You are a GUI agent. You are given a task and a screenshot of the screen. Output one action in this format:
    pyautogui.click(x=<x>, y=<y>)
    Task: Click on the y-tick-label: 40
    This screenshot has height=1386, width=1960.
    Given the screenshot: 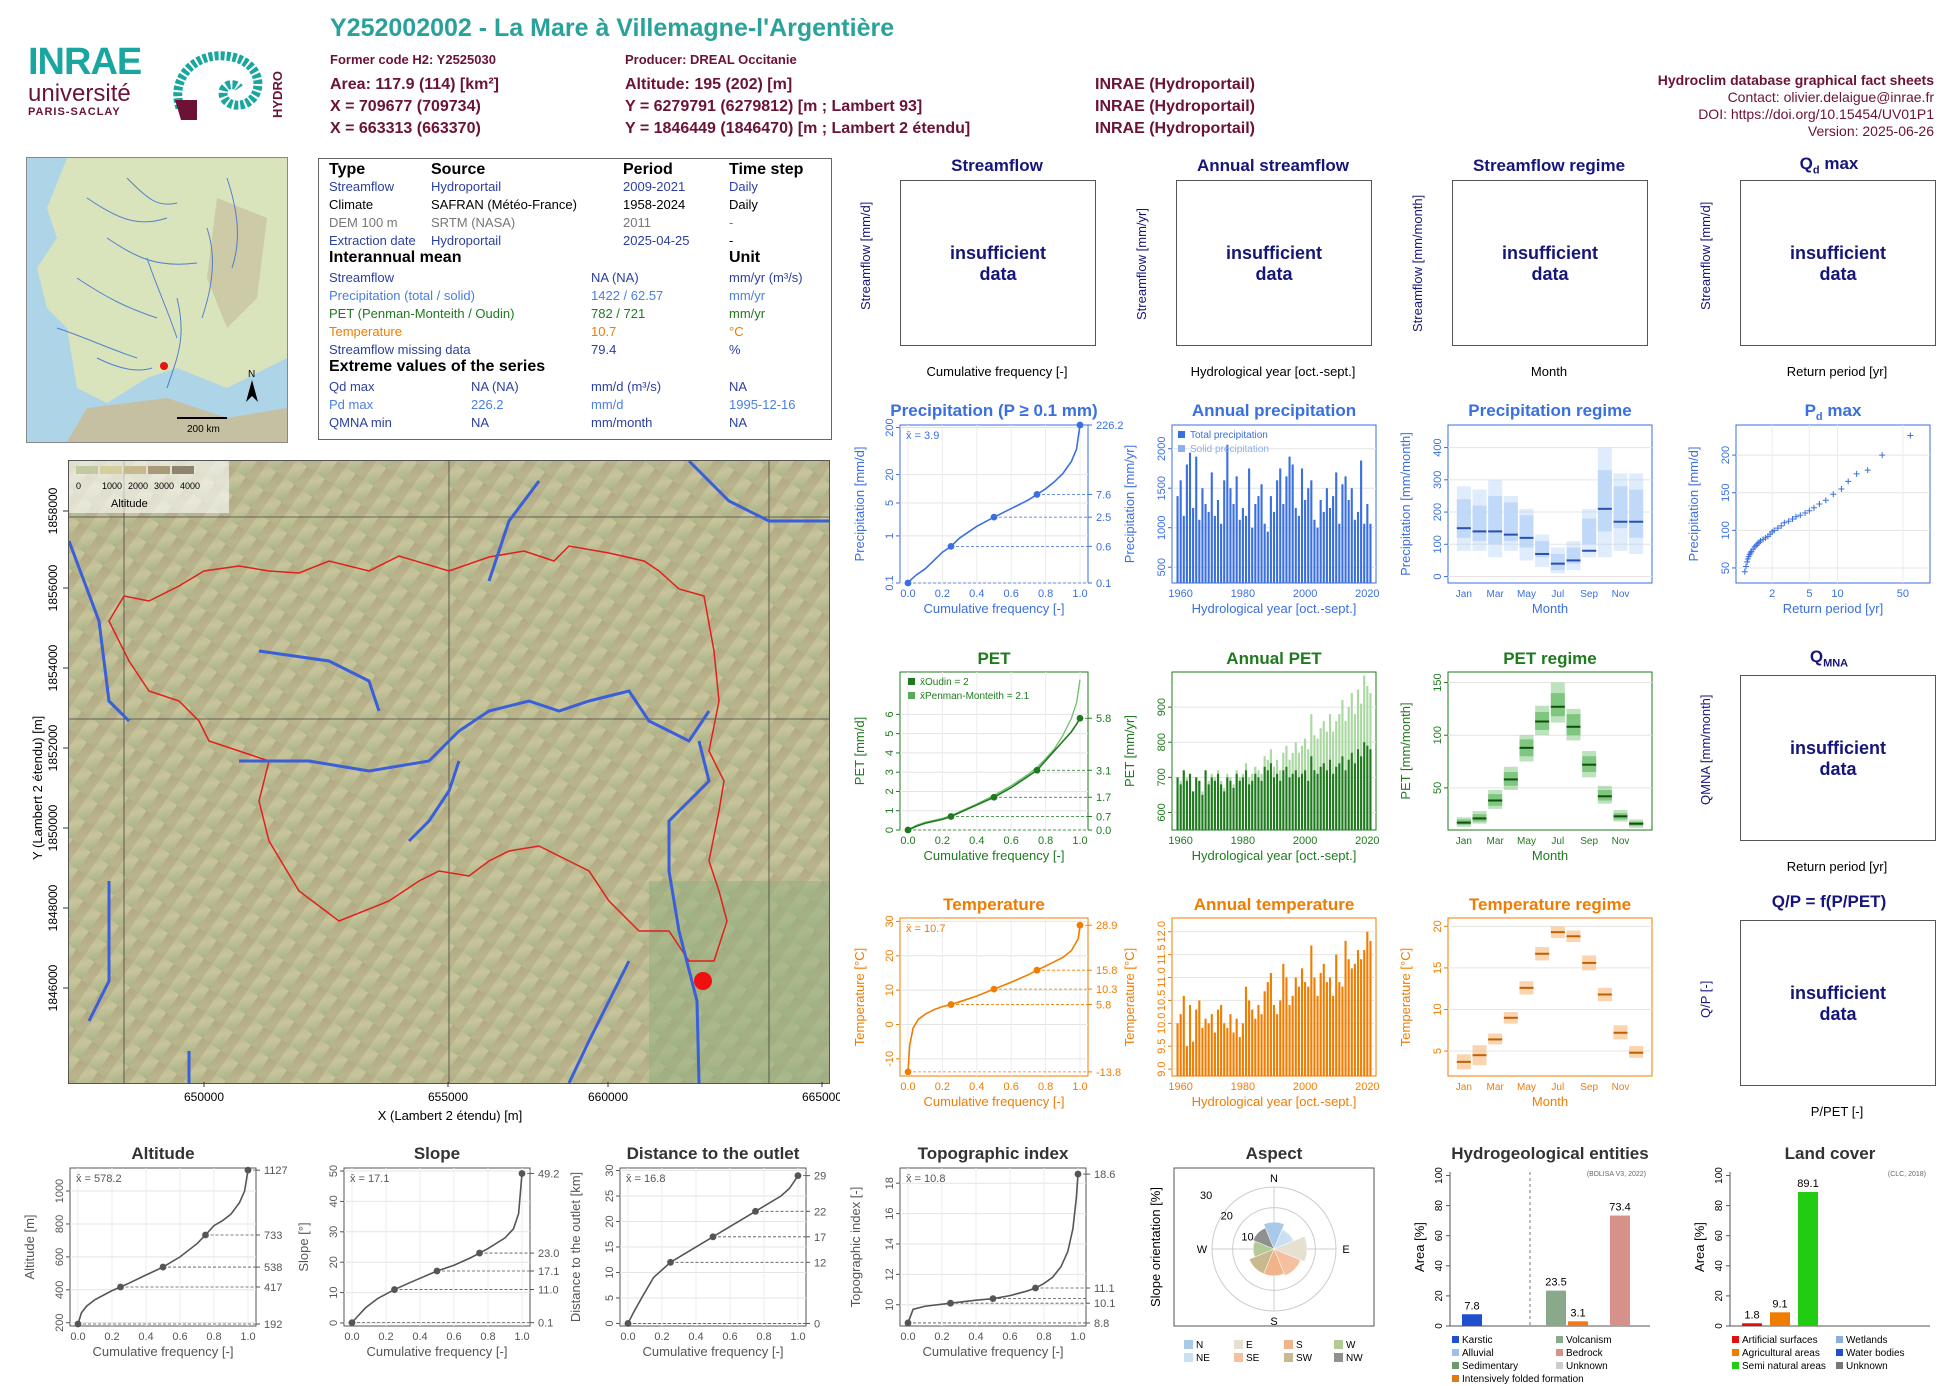 What is the action you would take?
    pyautogui.click(x=1439, y=1266)
    